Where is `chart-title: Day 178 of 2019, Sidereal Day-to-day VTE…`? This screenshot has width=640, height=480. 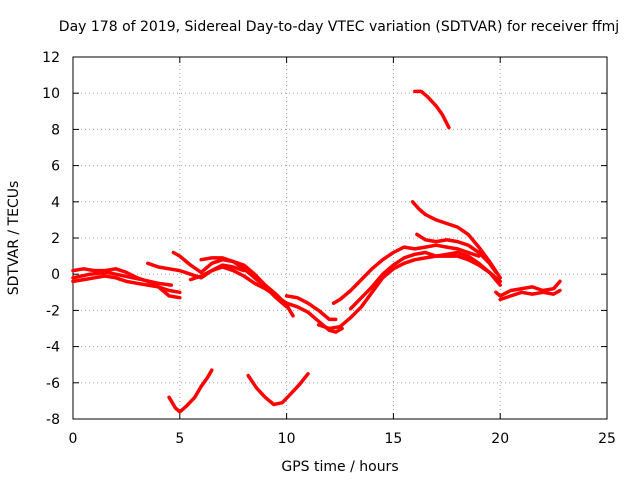
chart-title: Day 178 of 2019, Sidereal Day-to-day VTE… is located at coordinates (339, 27).